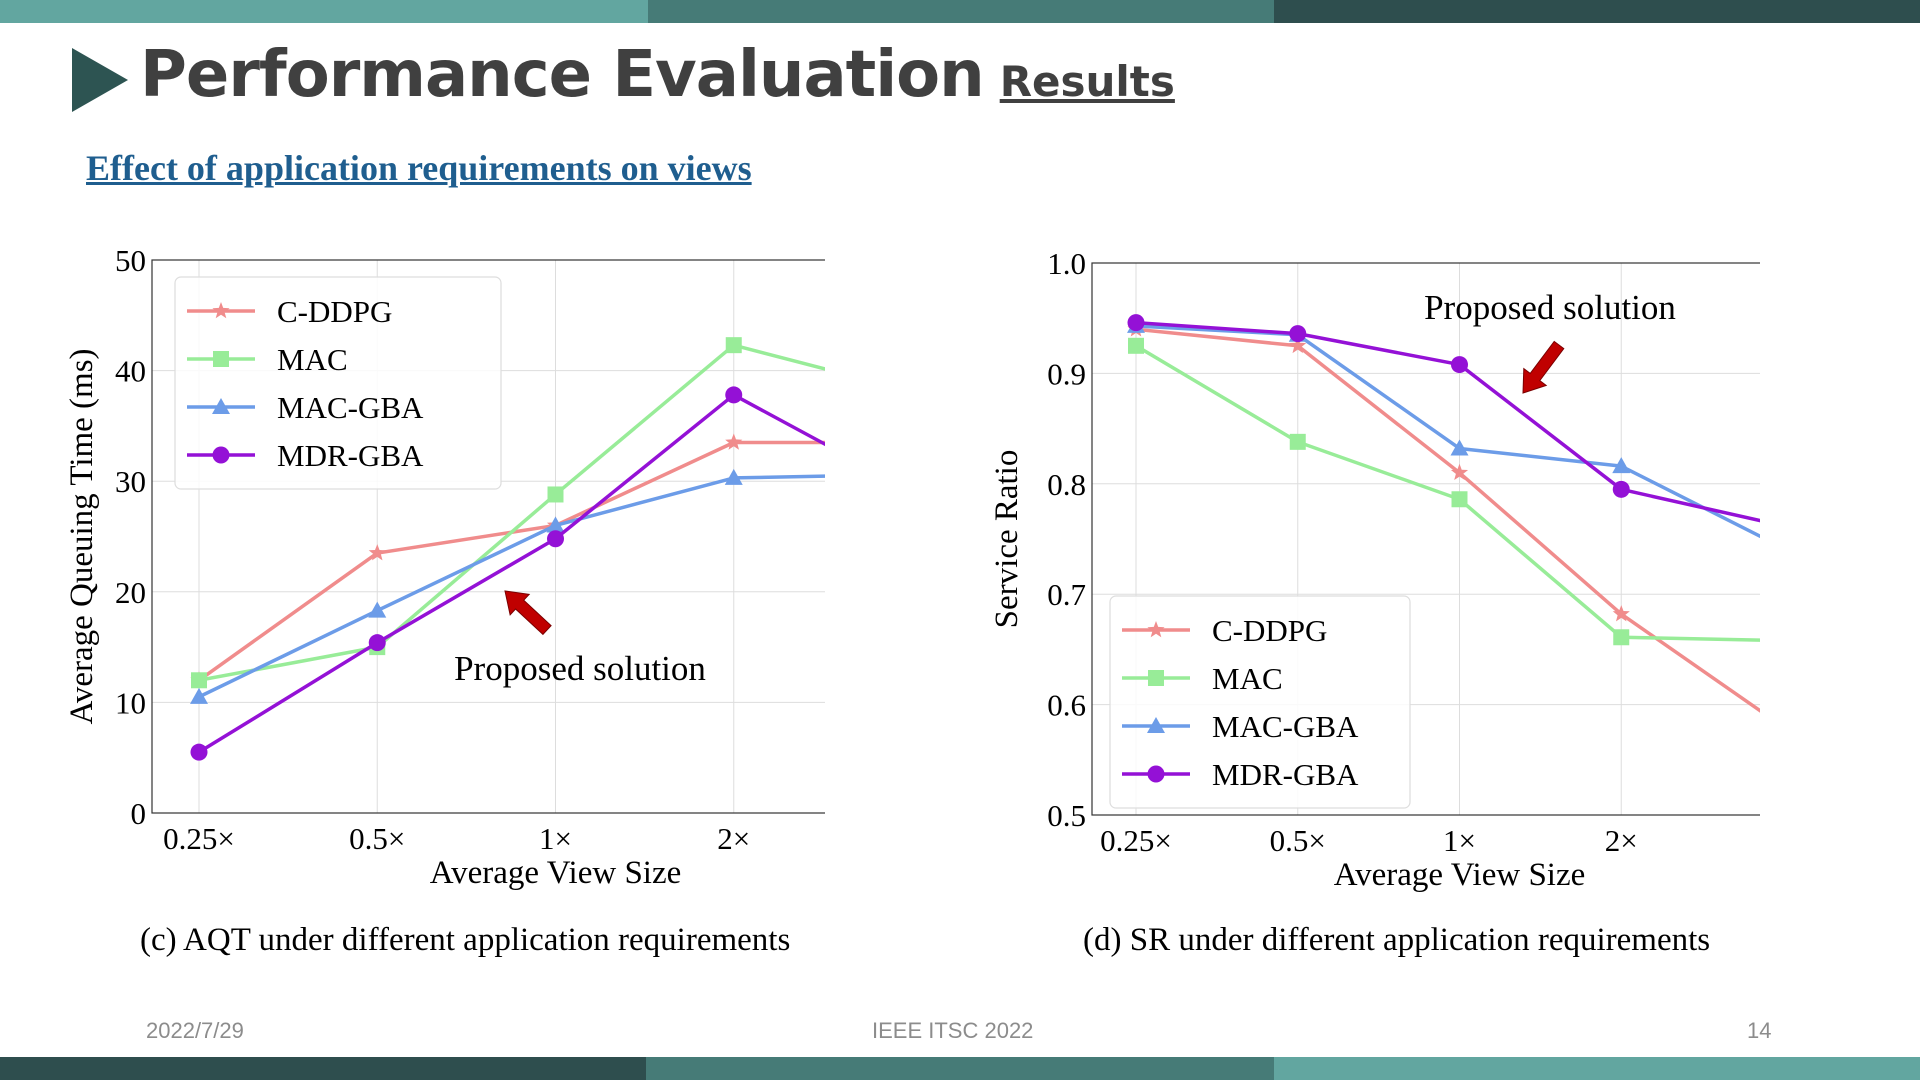 The width and height of the screenshot is (1920, 1080). Describe the element at coordinates (562, 75) in the screenshot. I see `slide-title-main: Performance Evaluation` at that location.